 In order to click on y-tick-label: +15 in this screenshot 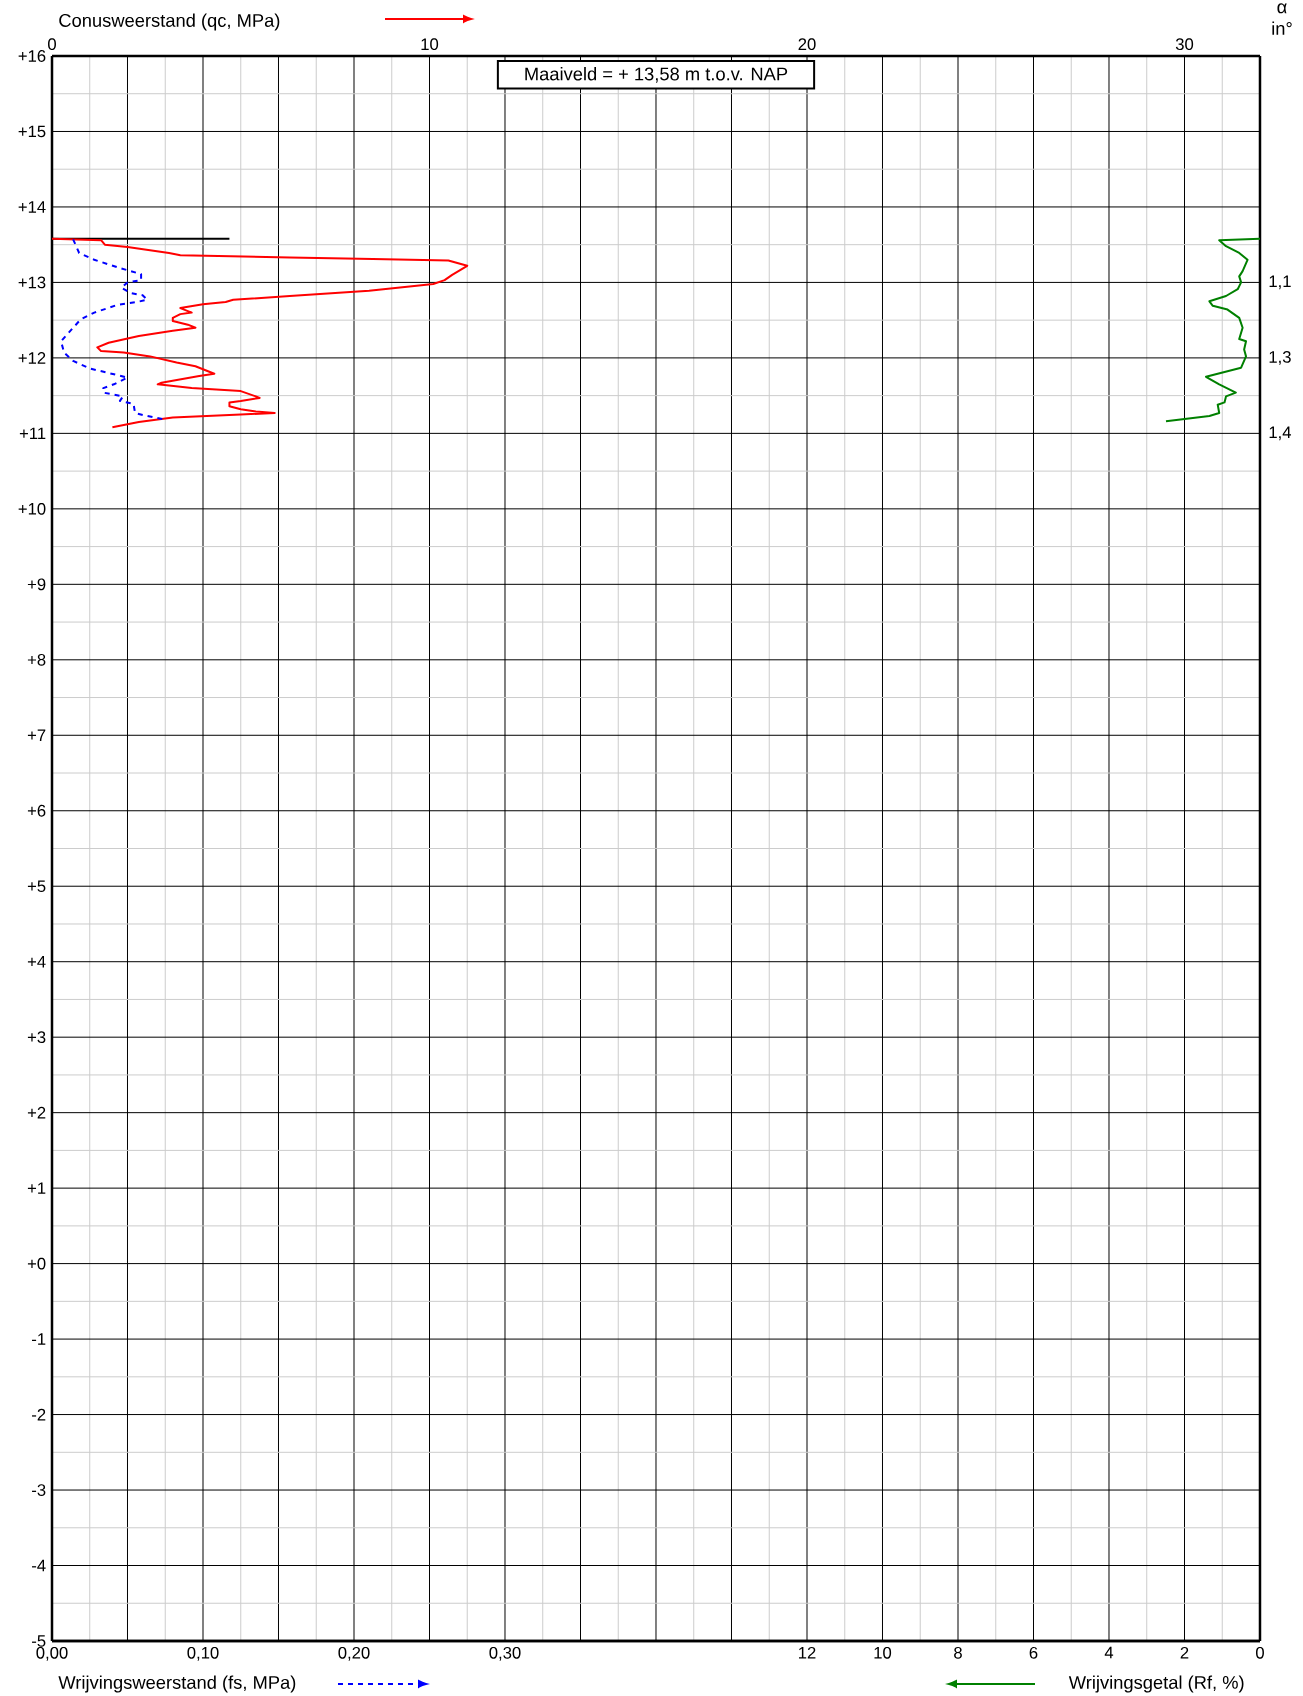, I will do `click(32, 131)`.